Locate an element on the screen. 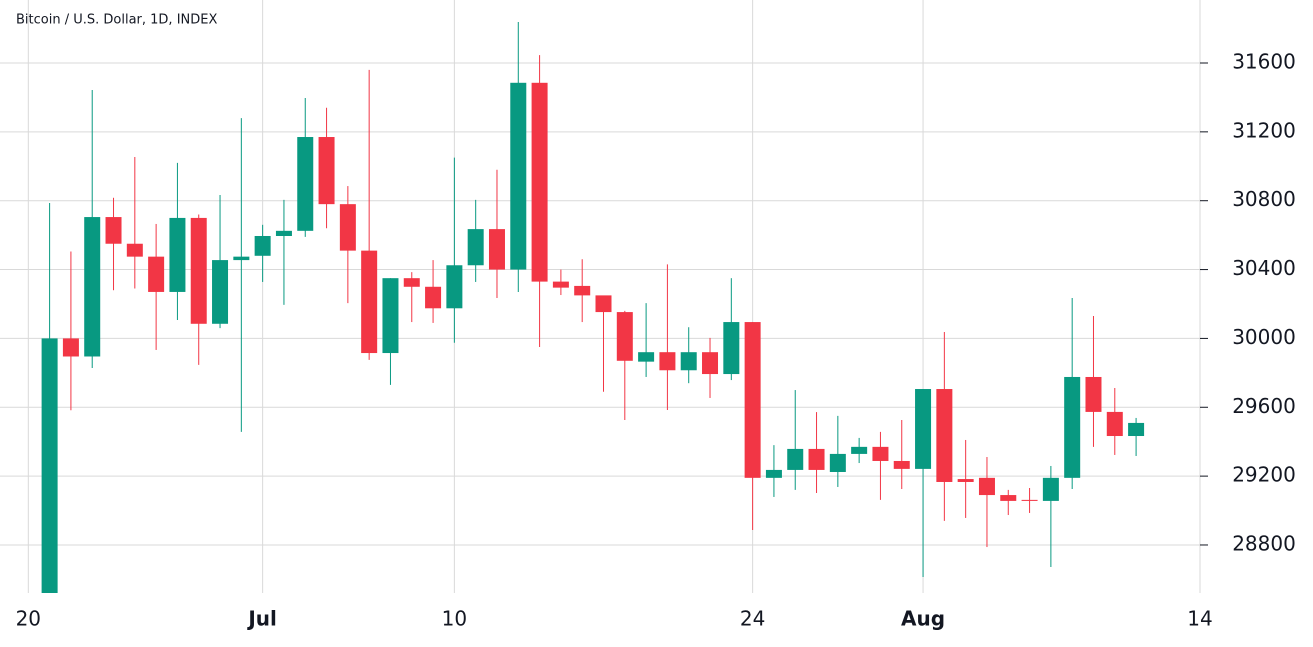 The width and height of the screenshot is (1313, 647). x-tick-label: 10 is located at coordinates (454, 619).